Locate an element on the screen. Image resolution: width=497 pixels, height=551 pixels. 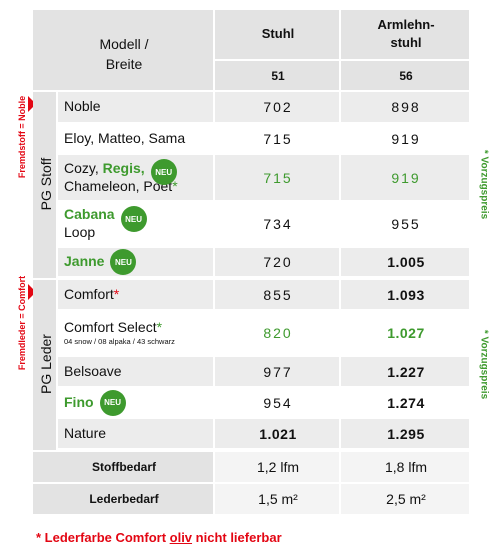
footer-label: Lederbedarf is located at coordinates (124, 499).